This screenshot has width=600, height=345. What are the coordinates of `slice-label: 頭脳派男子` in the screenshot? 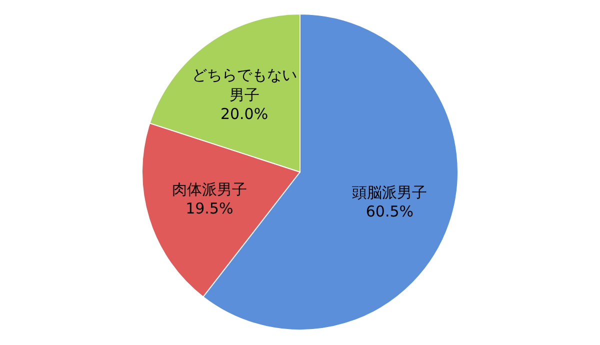 It's located at (390, 193).